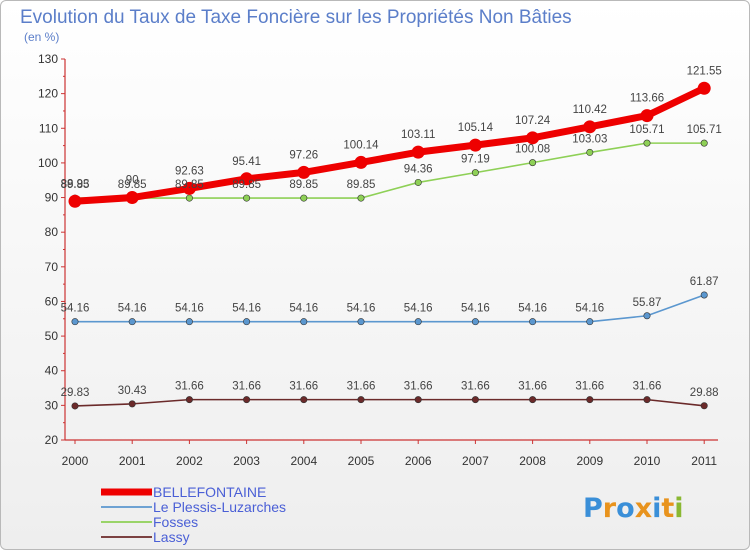  I want to click on logo-text: Proxiti, so click(633, 508).